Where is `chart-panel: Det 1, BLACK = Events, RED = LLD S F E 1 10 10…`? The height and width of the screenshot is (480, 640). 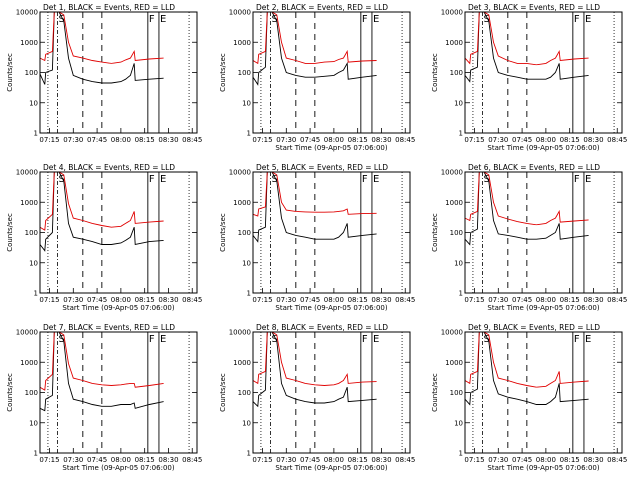
chart-panel: Det 1, BLACK = Events, RED = LLD S F E 1 10 10… is located at coordinates (104, 73).